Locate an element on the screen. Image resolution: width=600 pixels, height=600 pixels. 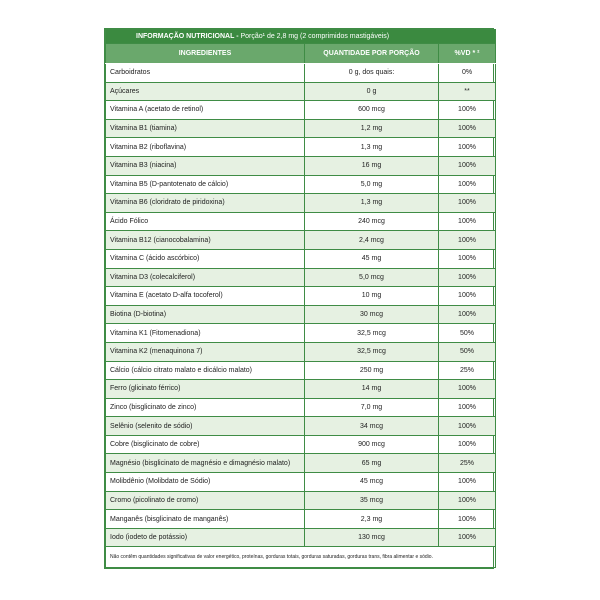
ingredient: Ferro (glicinato férrico) is located at coordinates (205, 389).